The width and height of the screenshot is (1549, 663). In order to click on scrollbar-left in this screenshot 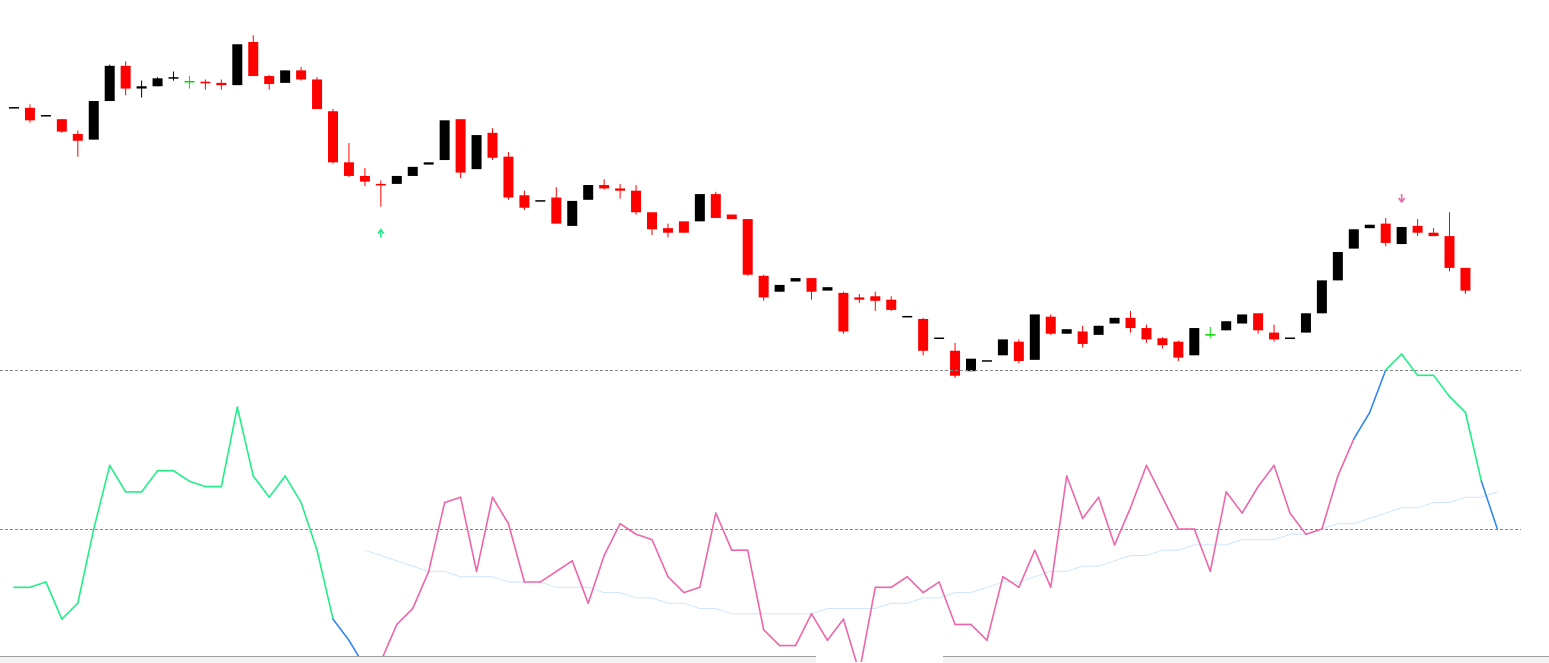, I will do `click(408, 659)`.